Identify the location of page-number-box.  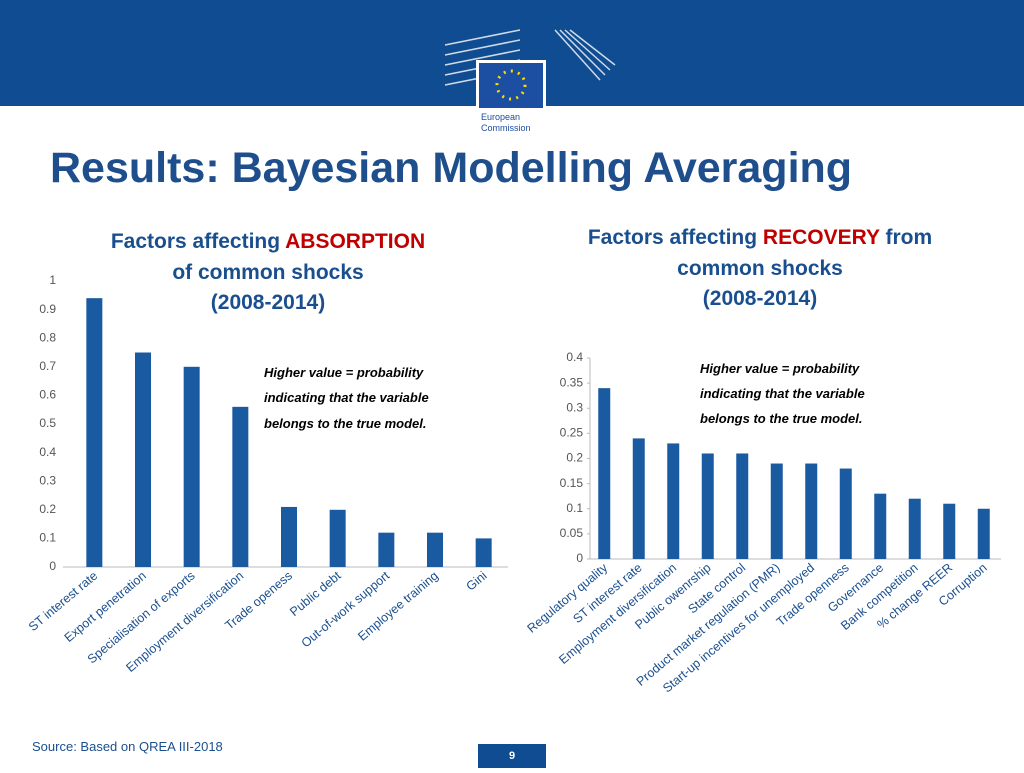
(512, 756).